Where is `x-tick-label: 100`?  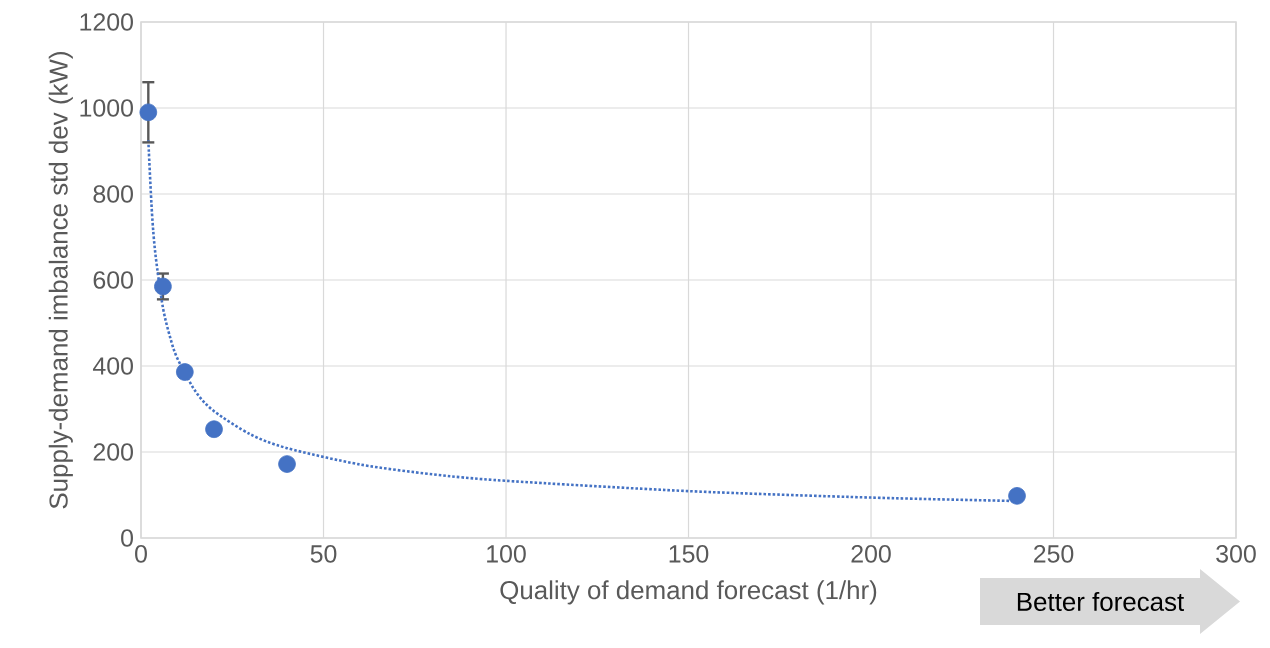
x-tick-label: 100 is located at coordinates (506, 554).